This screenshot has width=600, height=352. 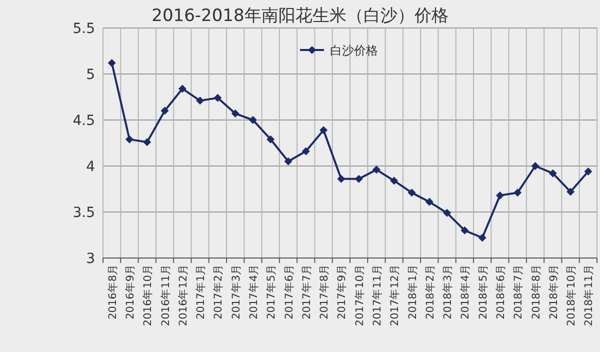 What do you see at coordinates (218, 292) in the screenshot?
I see `x-tick-label: 2017年2月` at bounding box center [218, 292].